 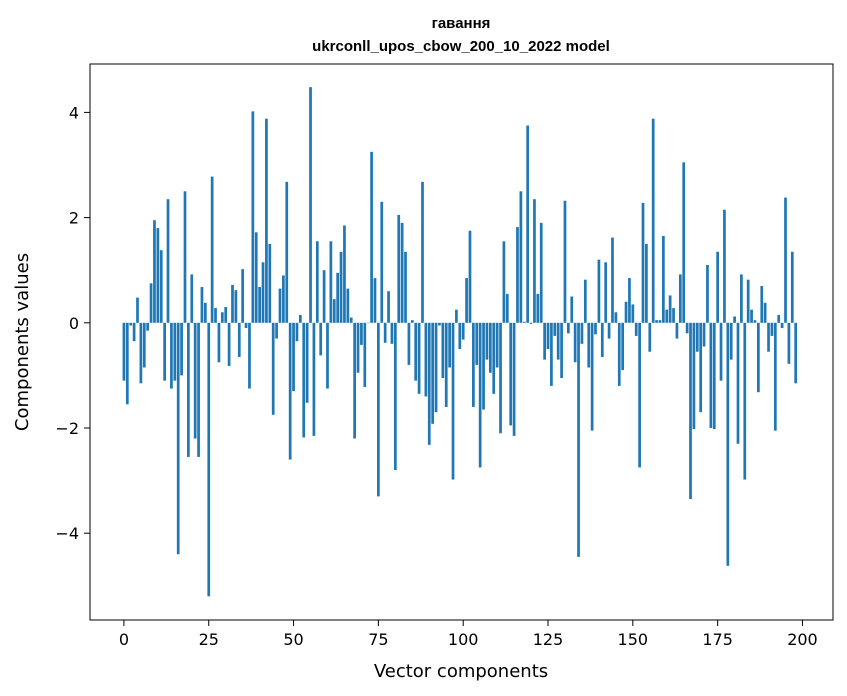 I want to click on x-tick-label: 150, so click(x=633, y=639).